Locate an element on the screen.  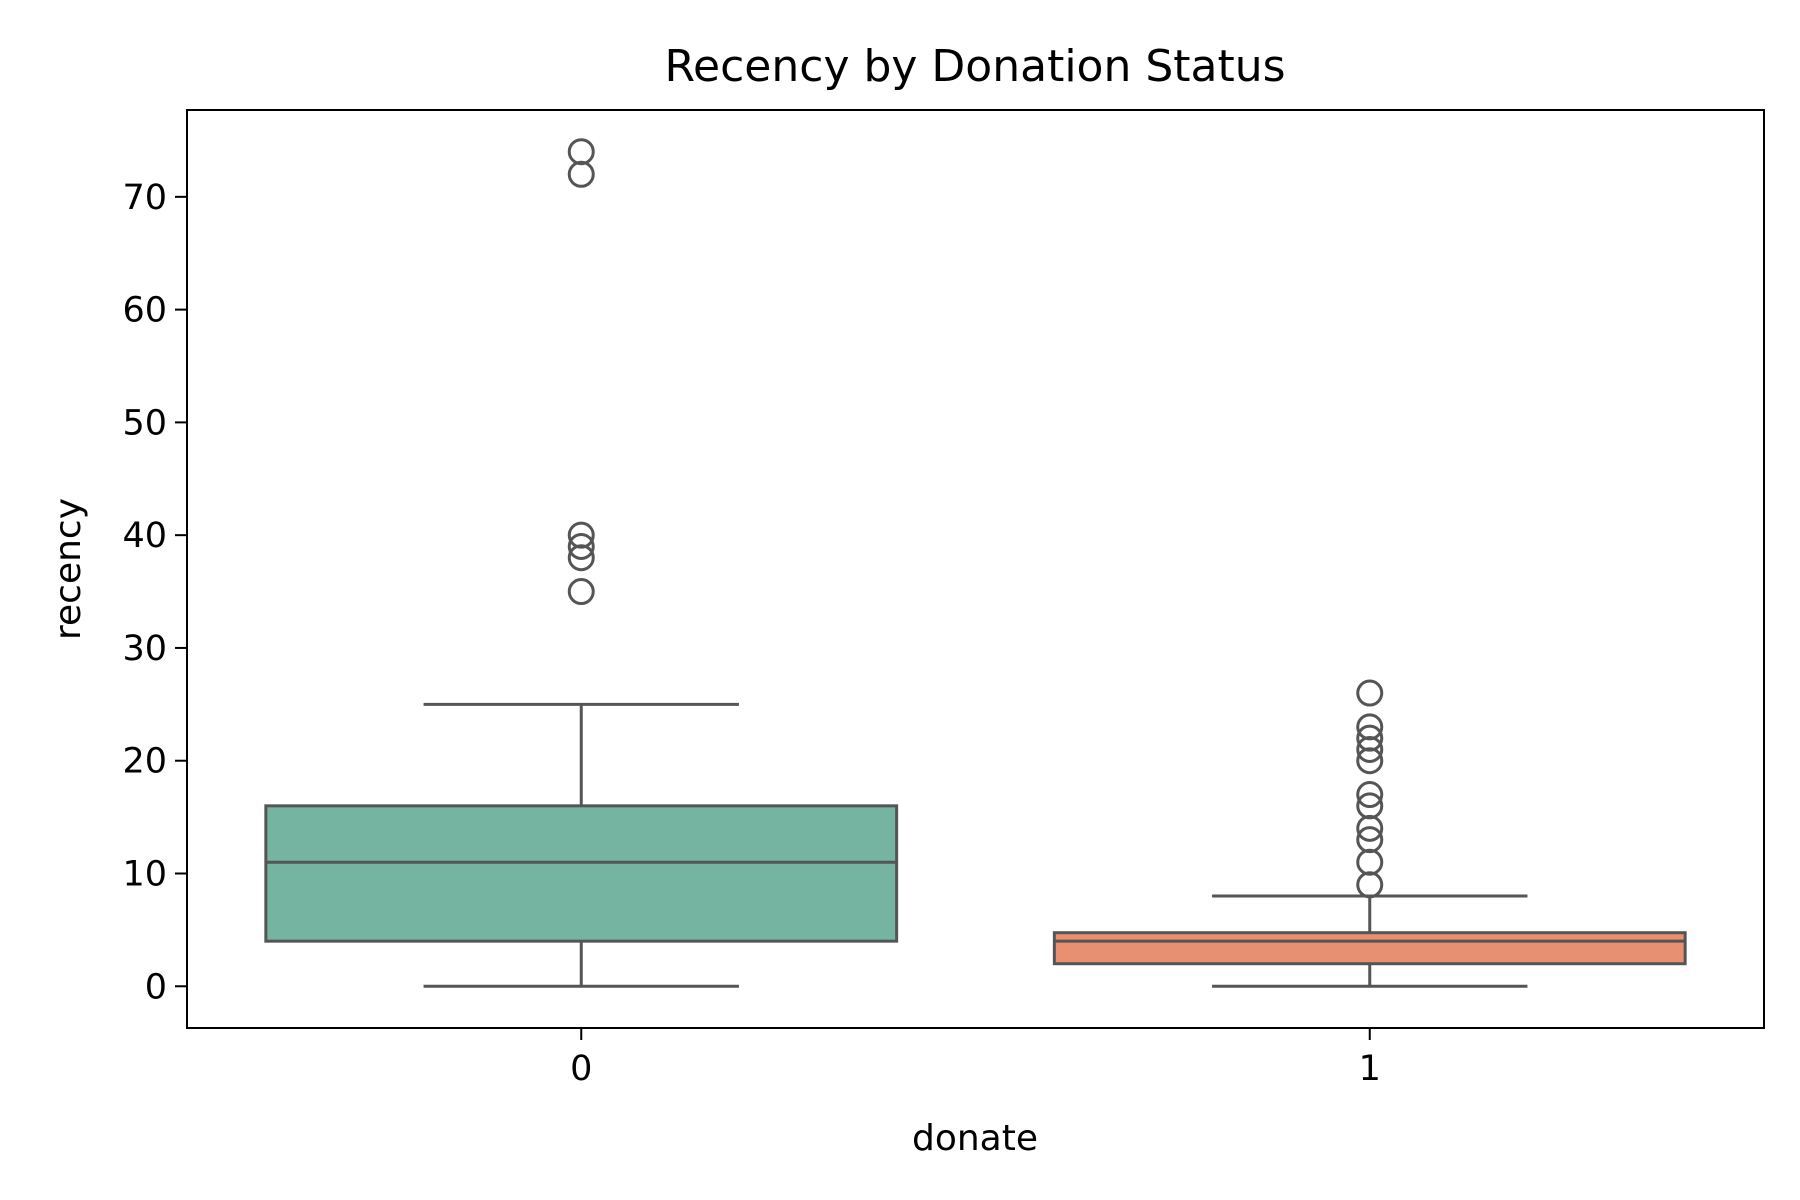
y-tick-label: 60 is located at coordinates (144, 311).